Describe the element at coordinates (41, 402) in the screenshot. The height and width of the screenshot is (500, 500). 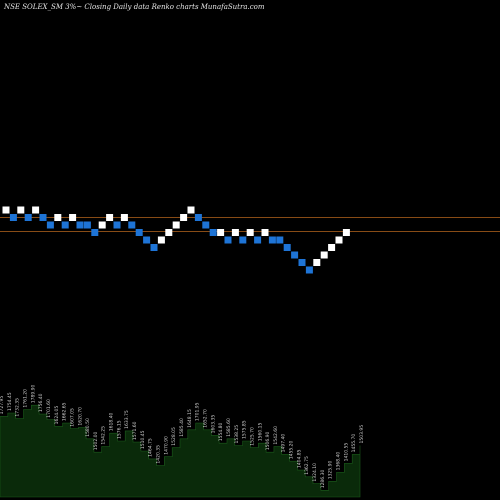
I see `volume-label-5: 1756.40` at that location.